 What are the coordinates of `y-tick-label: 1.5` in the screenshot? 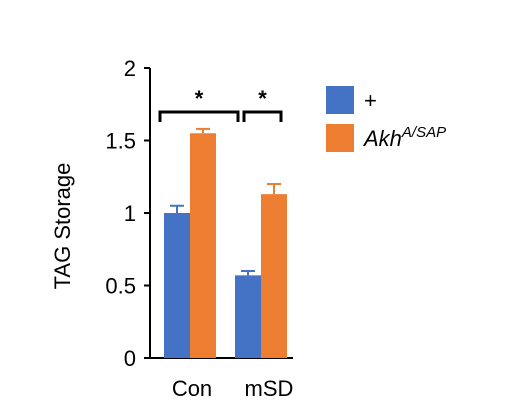 It's located at (120, 141).